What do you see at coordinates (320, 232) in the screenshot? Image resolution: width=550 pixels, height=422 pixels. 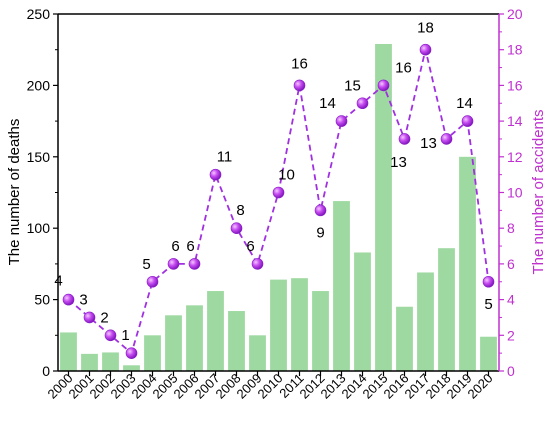 I see `data-label: 9` at bounding box center [320, 232].